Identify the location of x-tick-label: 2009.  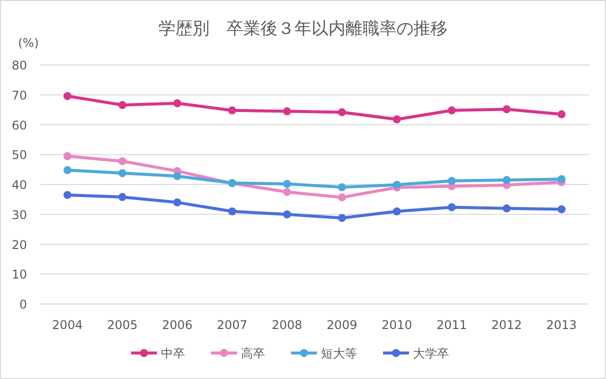
(342, 325).